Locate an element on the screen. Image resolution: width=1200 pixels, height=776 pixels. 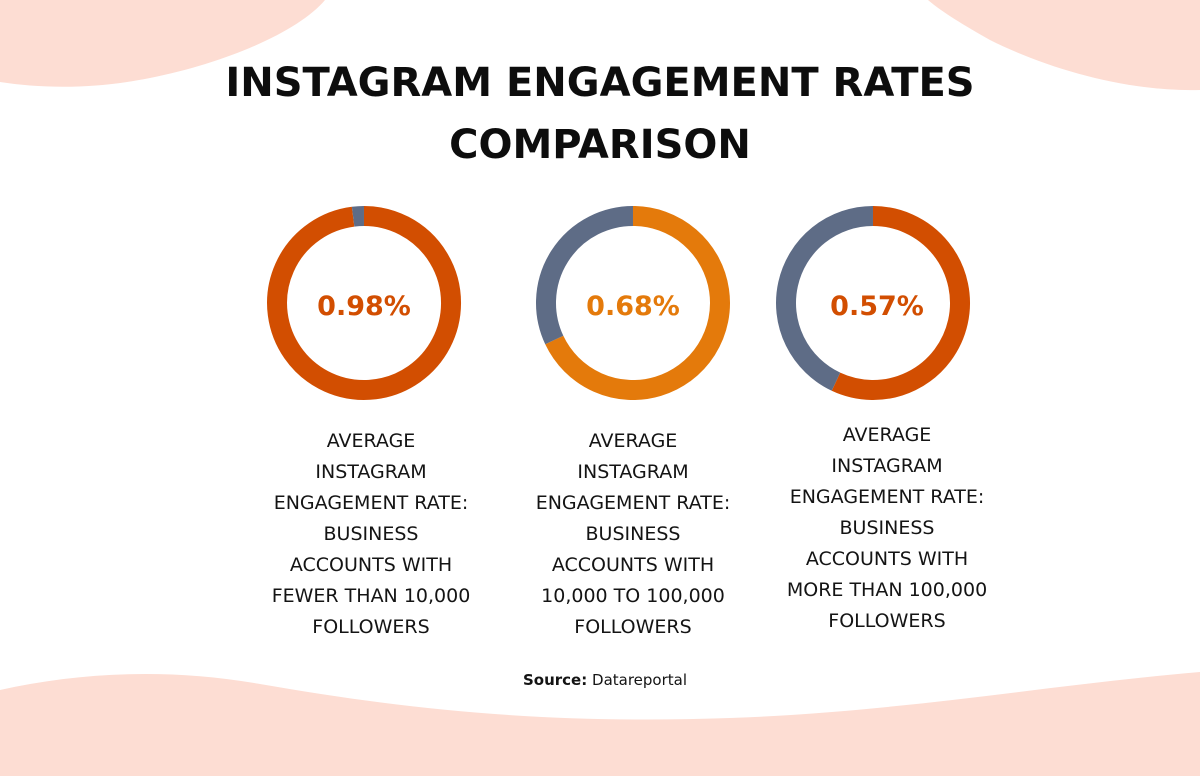
top-right-blob is located at coordinates (1064, 45).